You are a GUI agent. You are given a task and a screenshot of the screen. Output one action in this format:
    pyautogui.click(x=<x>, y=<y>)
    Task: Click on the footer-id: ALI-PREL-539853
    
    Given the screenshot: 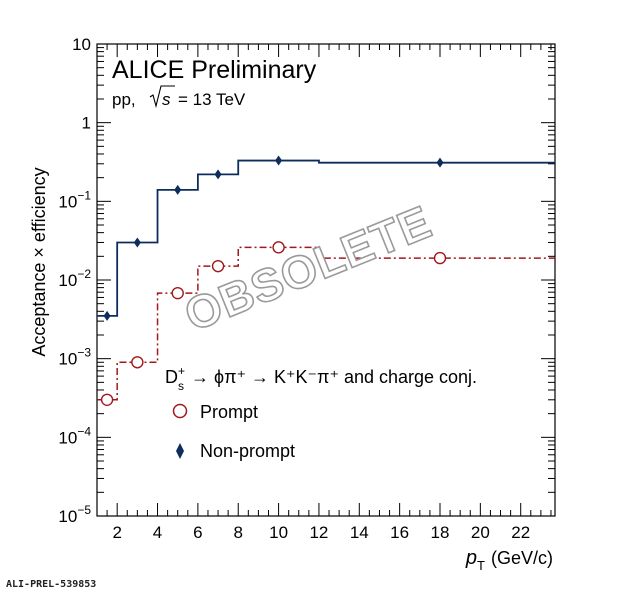 What is the action you would take?
    pyautogui.click(x=51, y=584)
    